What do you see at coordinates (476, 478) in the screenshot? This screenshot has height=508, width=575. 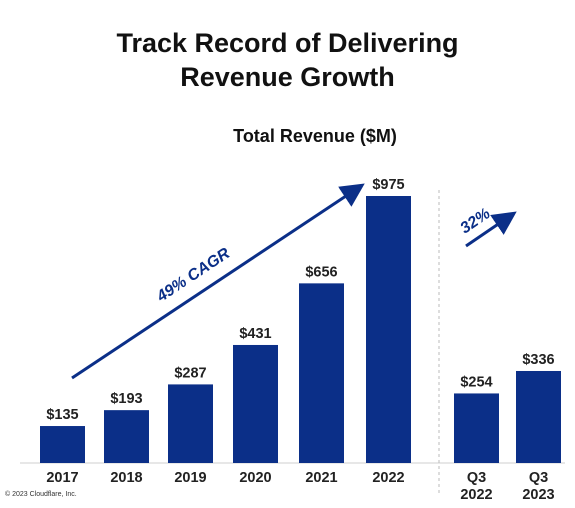 I see `x-tick-label-quarterly-0-line1: Q3` at bounding box center [476, 478].